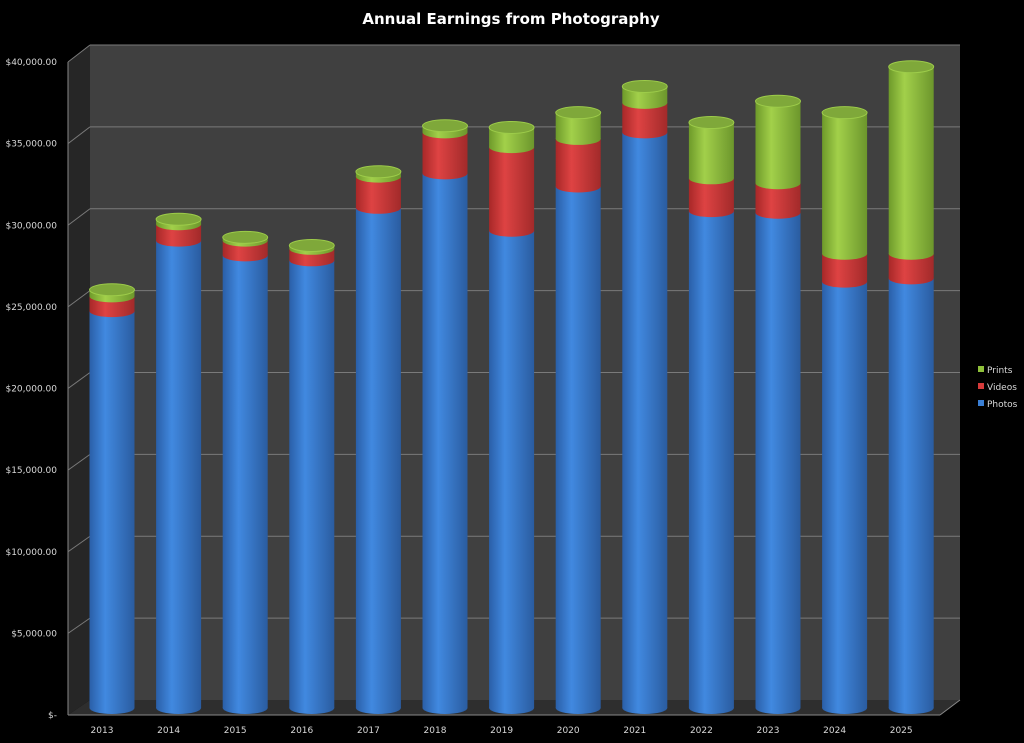 The height and width of the screenshot is (743, 1024). I want to click on y-tick-label: $5,000.00, so click(34, 634).